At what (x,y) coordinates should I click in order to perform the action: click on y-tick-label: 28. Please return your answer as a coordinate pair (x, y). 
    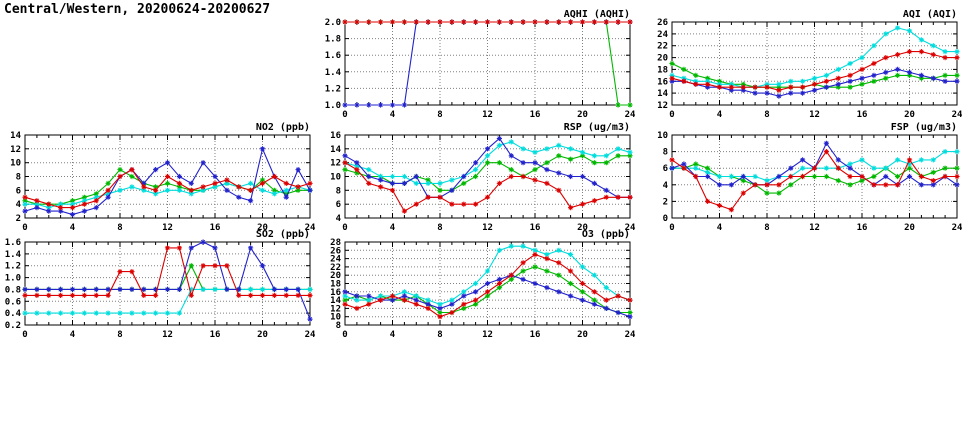
    Looking at the image, I should click on (335, 243).